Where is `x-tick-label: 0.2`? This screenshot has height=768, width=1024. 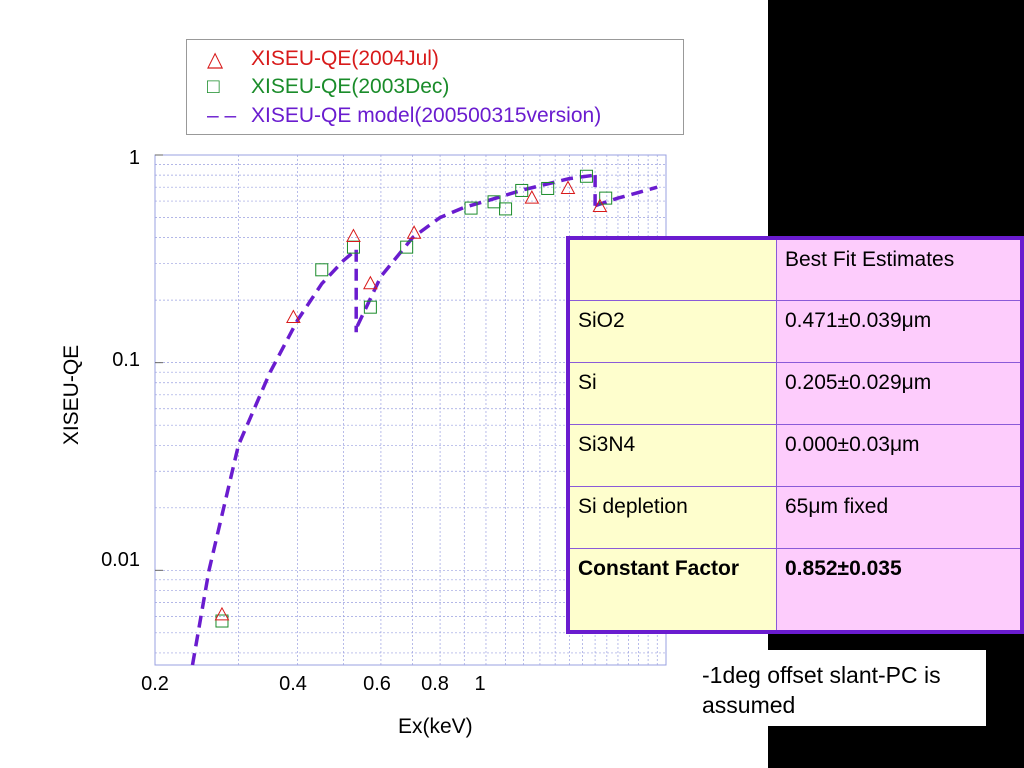
x-tick-label: 0.2 is located at coordinates (155, 684).